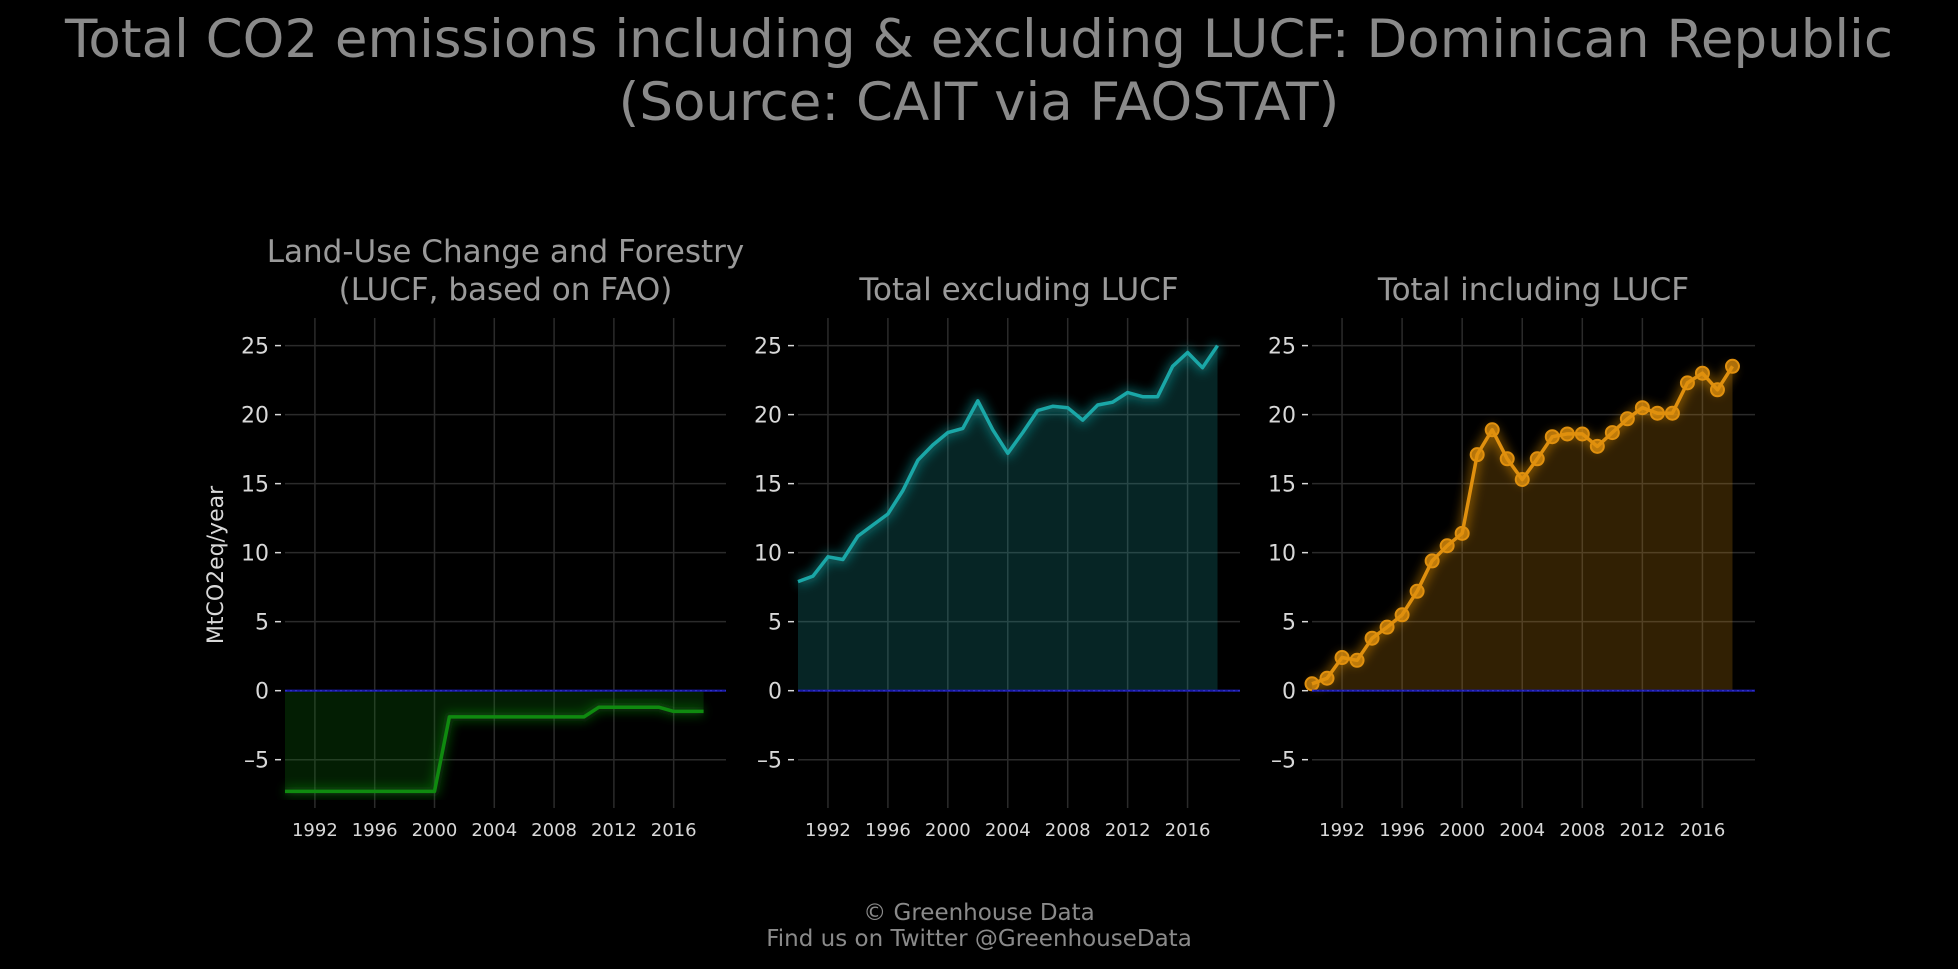 Image resolution: width=1958 pixels, height=969 pixels. Describe the element at coordinates (494, 749) in the screenshot. I see `series-line-lucf` at that location.